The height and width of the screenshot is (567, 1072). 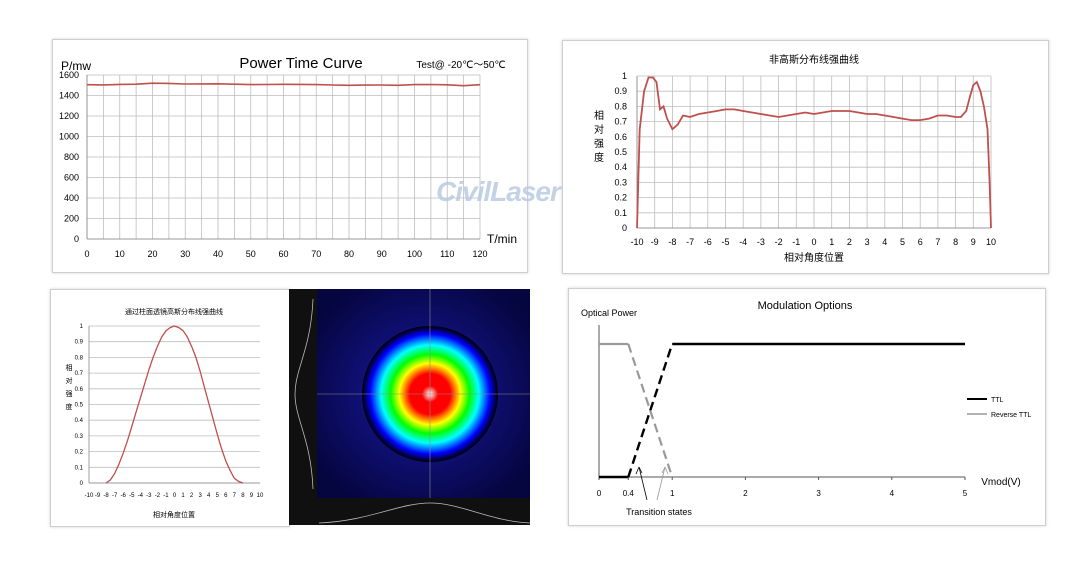 I want to click on y-axis-label-char: 强, so click(x=599, y=144).